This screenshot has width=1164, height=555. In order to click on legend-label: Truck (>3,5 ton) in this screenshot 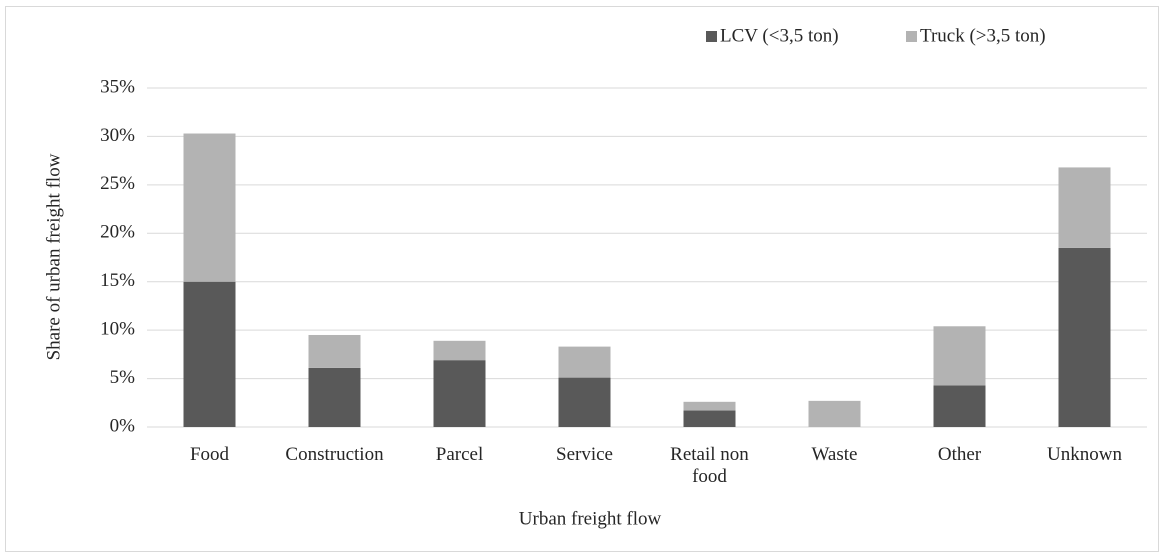, I will do `click(983, 35)`.